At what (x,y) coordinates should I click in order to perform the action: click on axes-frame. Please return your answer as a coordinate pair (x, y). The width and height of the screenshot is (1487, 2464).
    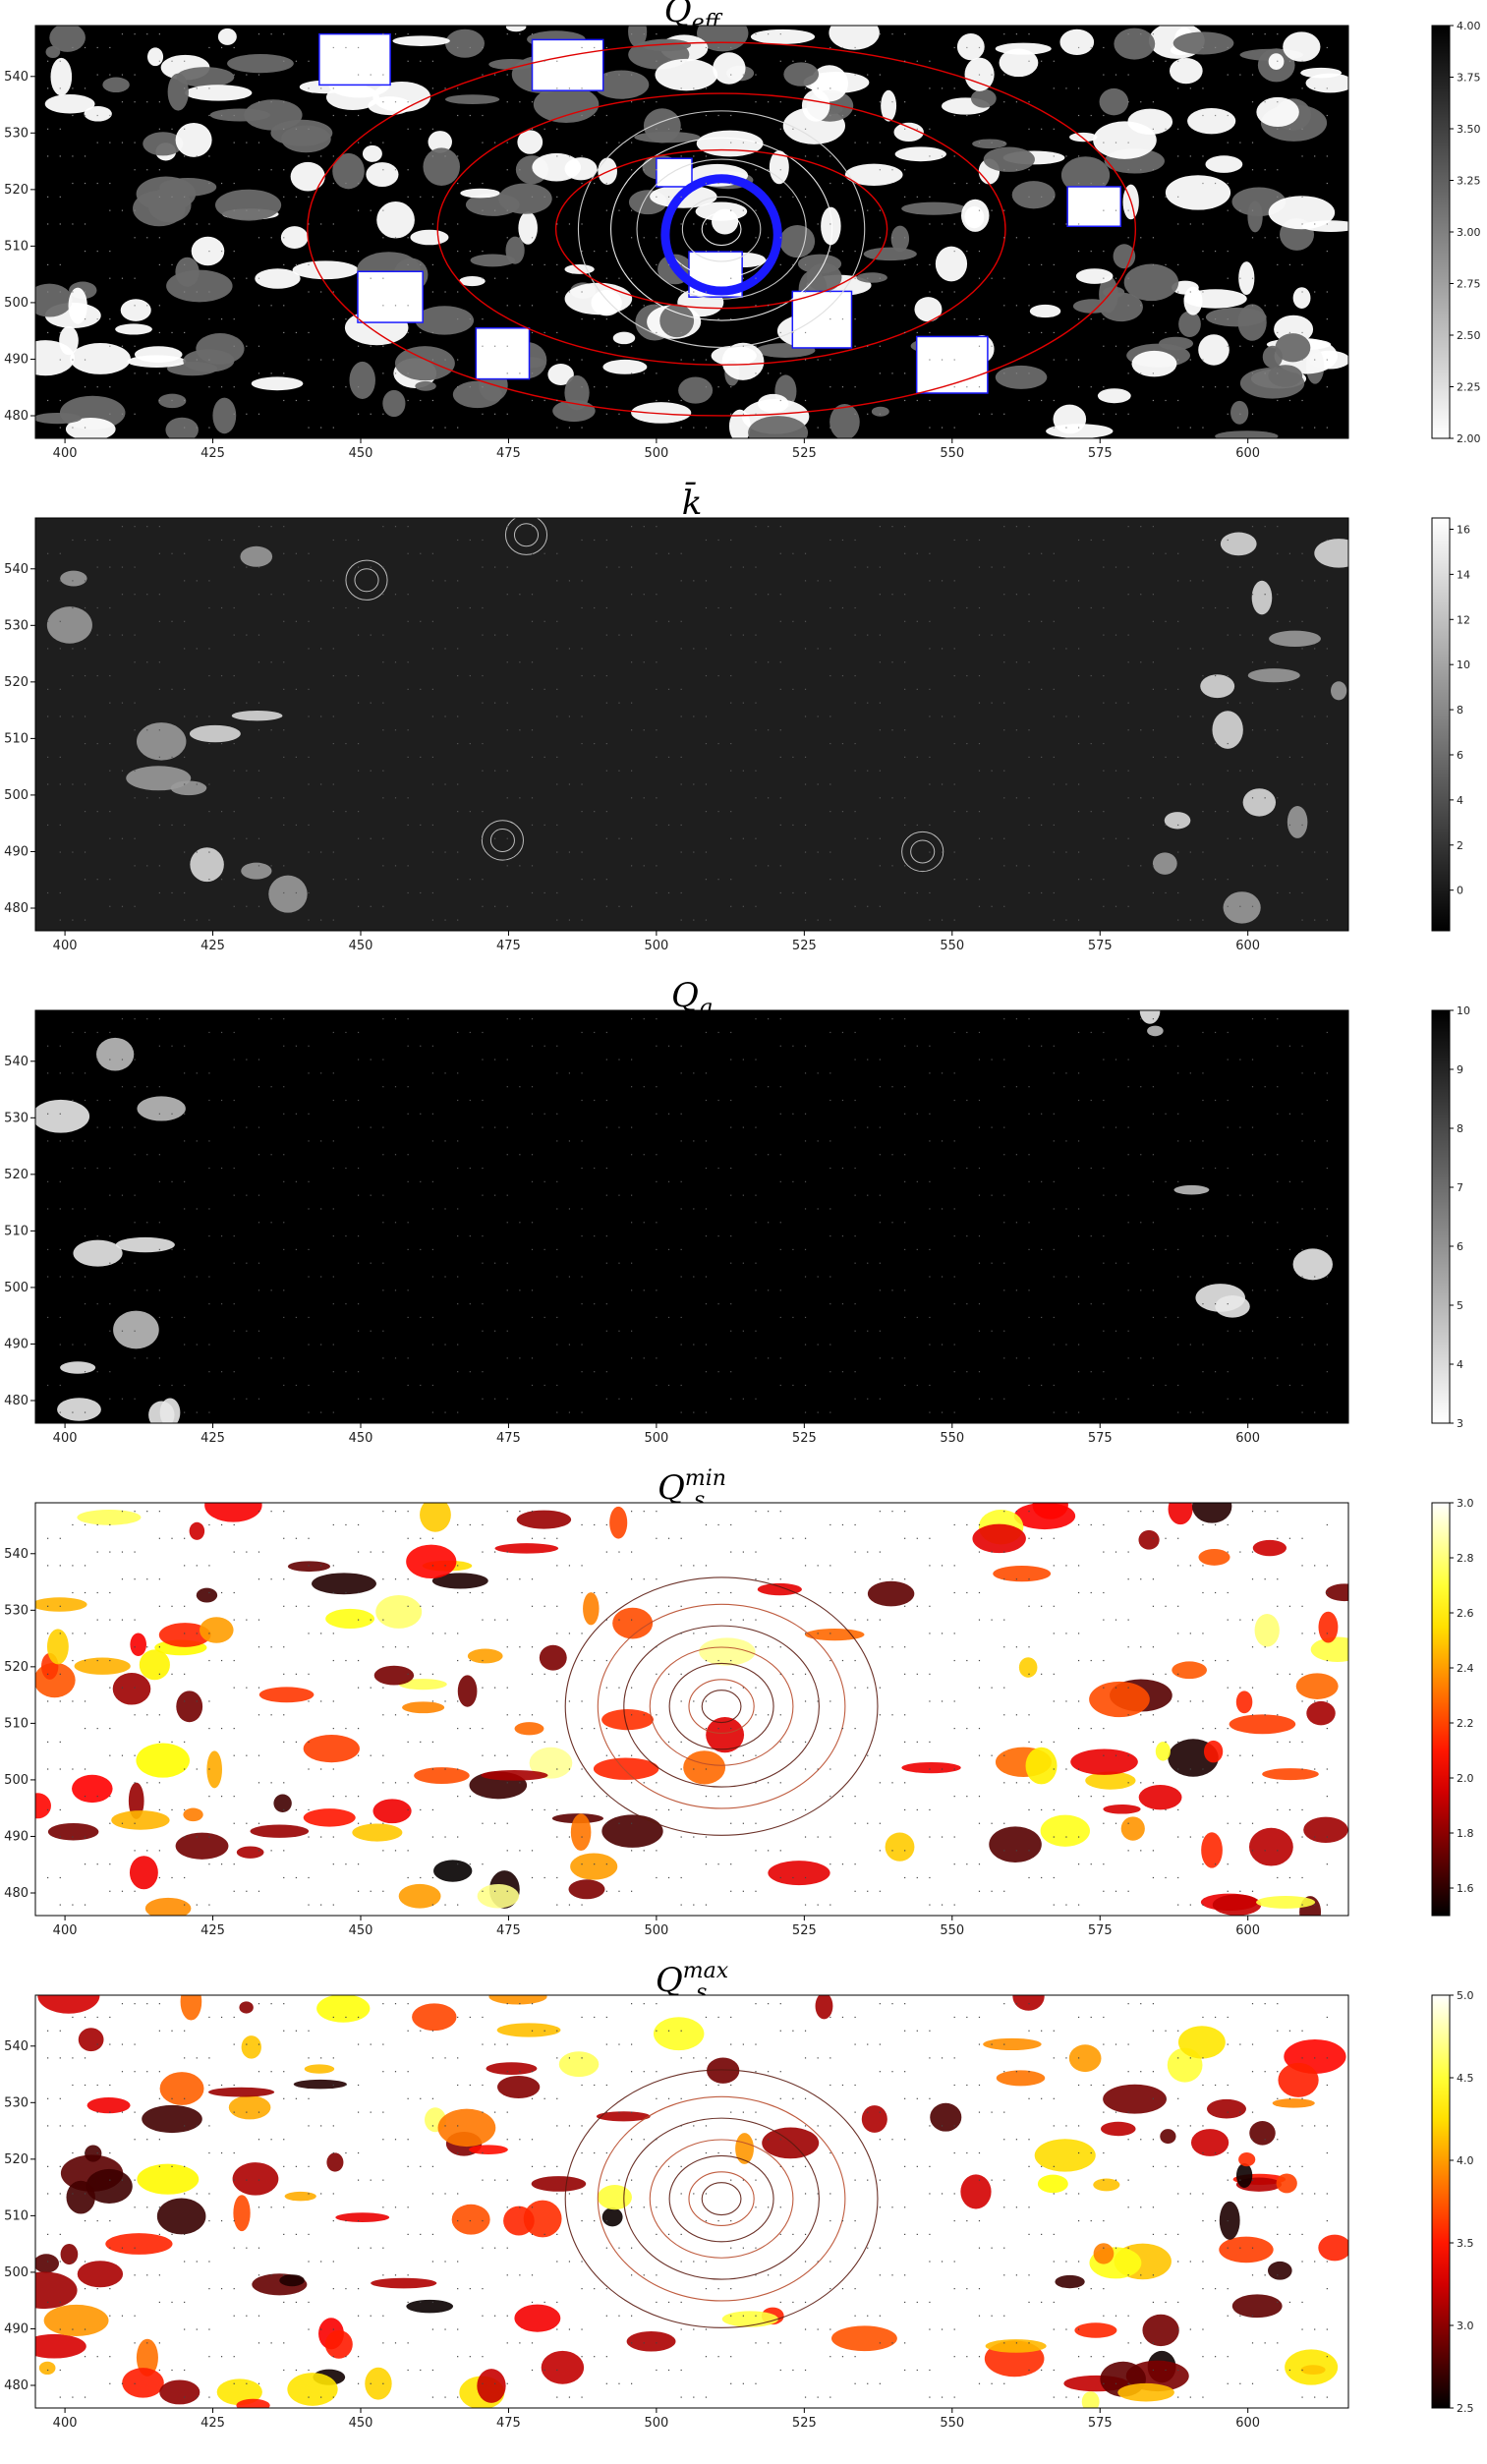
    Looking at the image, I should click on (691, 232).